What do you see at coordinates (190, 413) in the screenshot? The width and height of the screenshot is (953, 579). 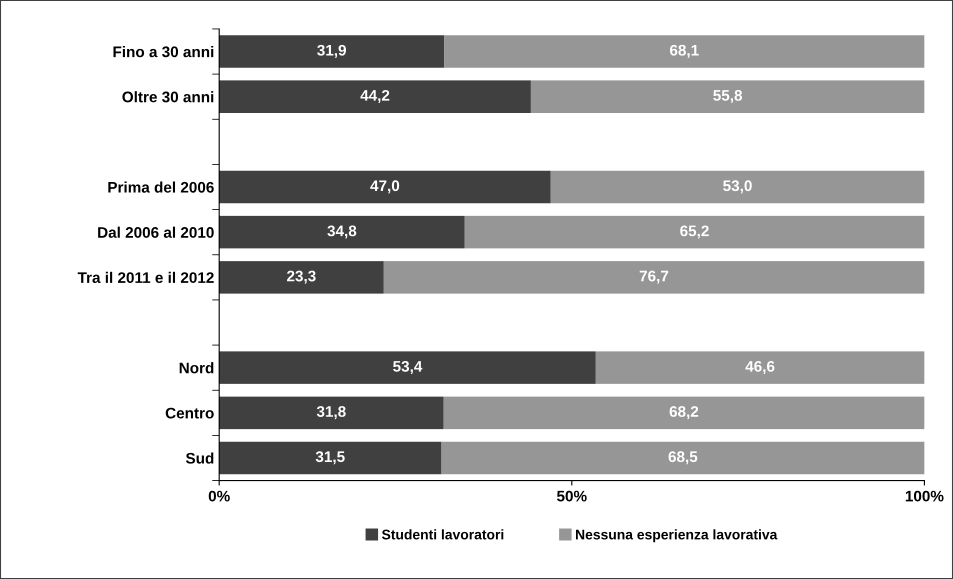 I see `y-tick-label: Centro` at bounding box center [190, 413].